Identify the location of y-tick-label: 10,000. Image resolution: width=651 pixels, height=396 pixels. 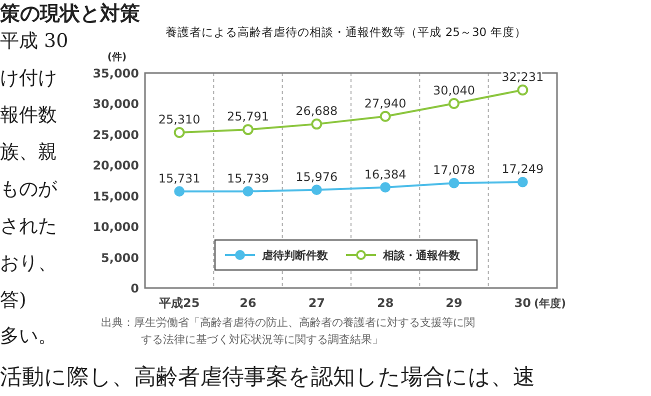
(115, 227).